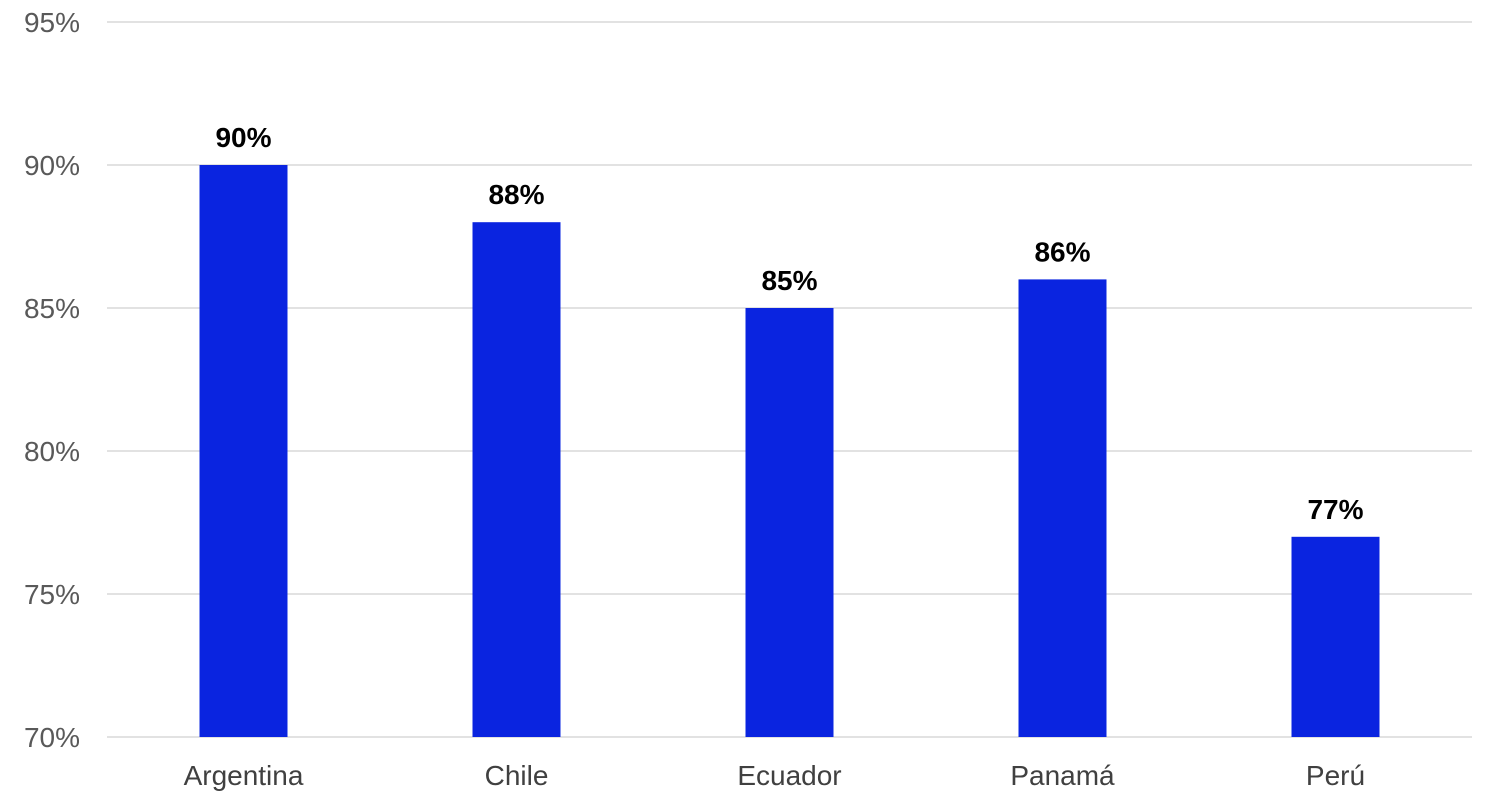 This screenshot has width=1485, height=792. What do you see at coordinates (52, 451) in the screenshot?
I see `y-tick-label: 80%` at bounding box center [52, 451].